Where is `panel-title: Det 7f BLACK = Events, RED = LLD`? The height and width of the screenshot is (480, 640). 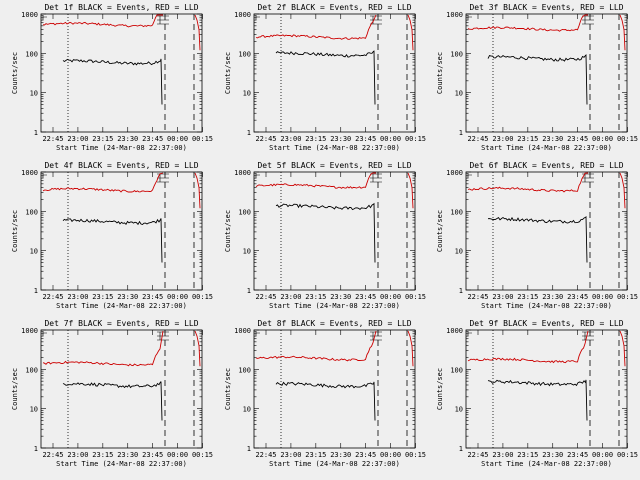 panel-title: Det 7f BLACK = Events, RED = LLD is located at coordinates (121, 323).